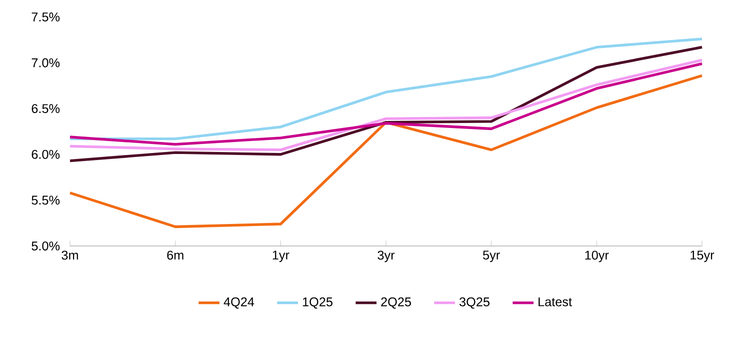 Image resolution: width=744 pixels, height=343 pixels. What do you see at coordinates (396, 303) in the screenshot?
I see `legend-label: 2Q25` at bounding box center [396, 303].